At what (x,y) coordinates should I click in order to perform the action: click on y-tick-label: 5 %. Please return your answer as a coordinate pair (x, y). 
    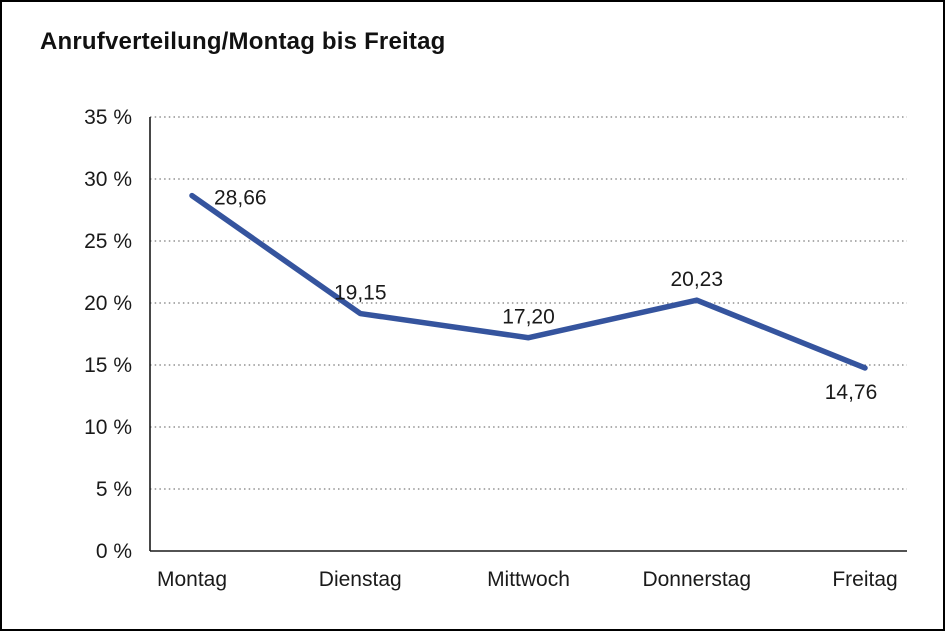
    Looking at the image, I should click on (114, 489).